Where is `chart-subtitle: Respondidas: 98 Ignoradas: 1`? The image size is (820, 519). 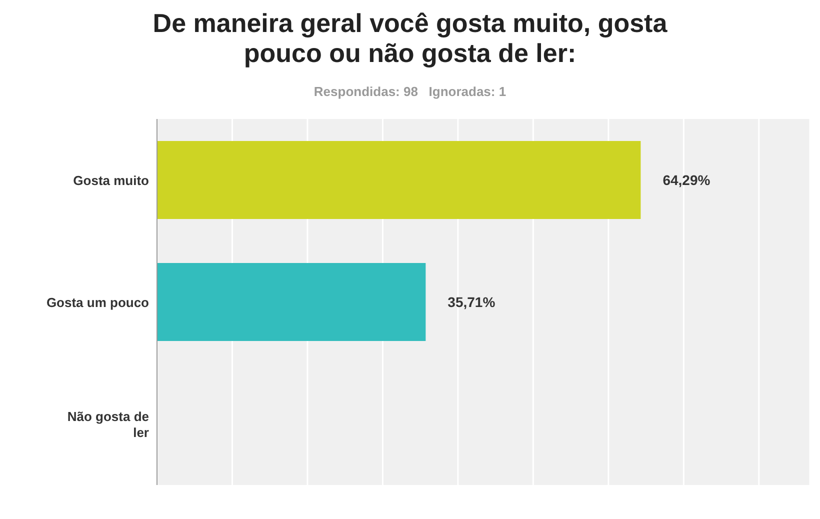 chart-subtitle: Respondidas: 98 Ignoradas: 1 is located at coordinates (410, 91).